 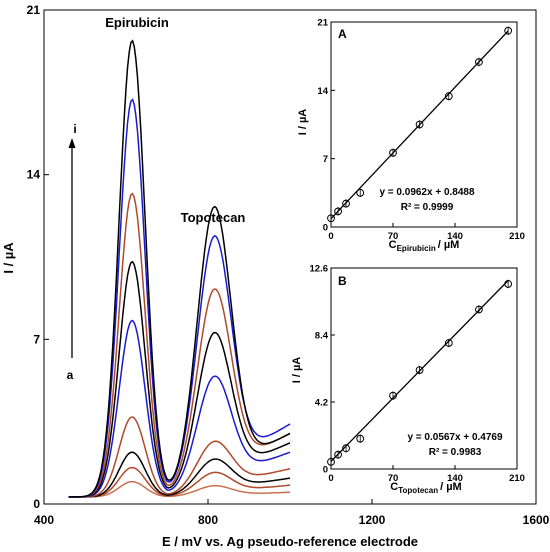 I want to click on inset-b-x-axis-sub: Topotecan, so click(x=418, y=490).